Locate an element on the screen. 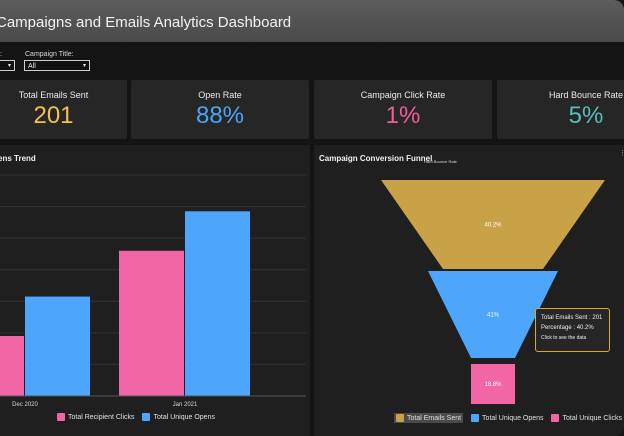 The height and width of the screenshot is (436, 624). kpi-label: Total Emails Sent is located at coordinates (53, 95).